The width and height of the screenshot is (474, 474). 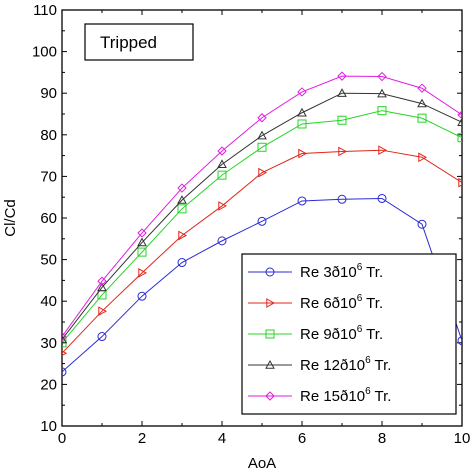 What do you see at coordinates (62, 438) in the screenshot?
I see `x-tick-label: 0` at bounding box center [62, 438].